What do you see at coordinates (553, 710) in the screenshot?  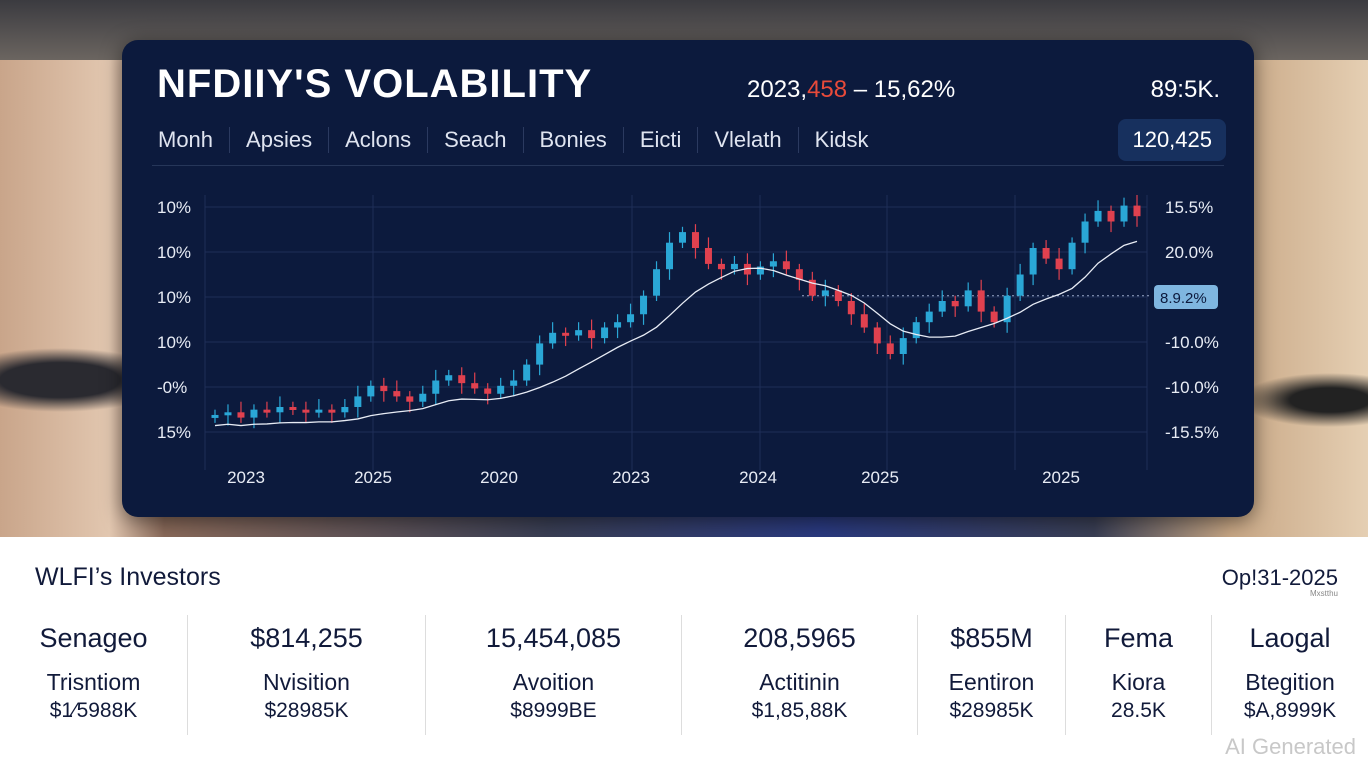 I see `investor-amount: $8999BE` at bounding box center [553, 710].